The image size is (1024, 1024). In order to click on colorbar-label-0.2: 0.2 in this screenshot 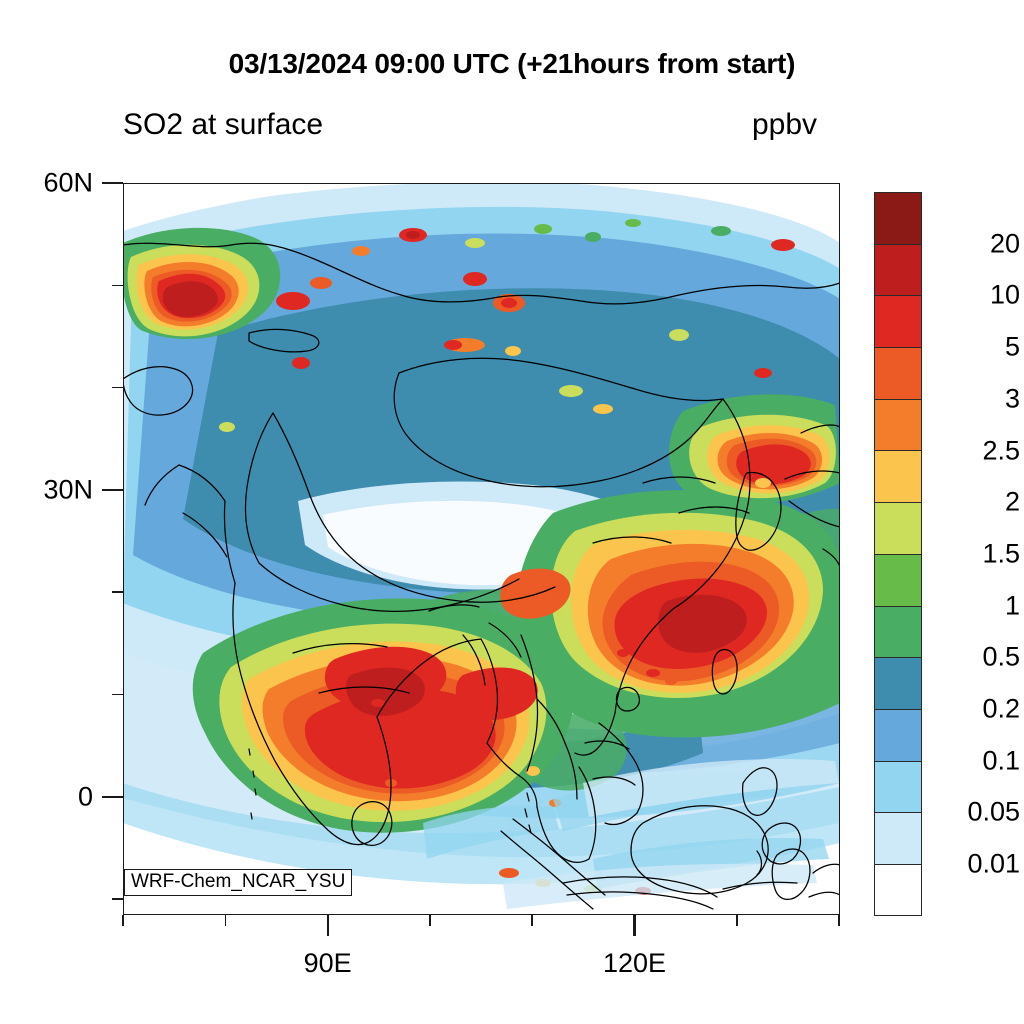, I will do `click(1001, 708)`.